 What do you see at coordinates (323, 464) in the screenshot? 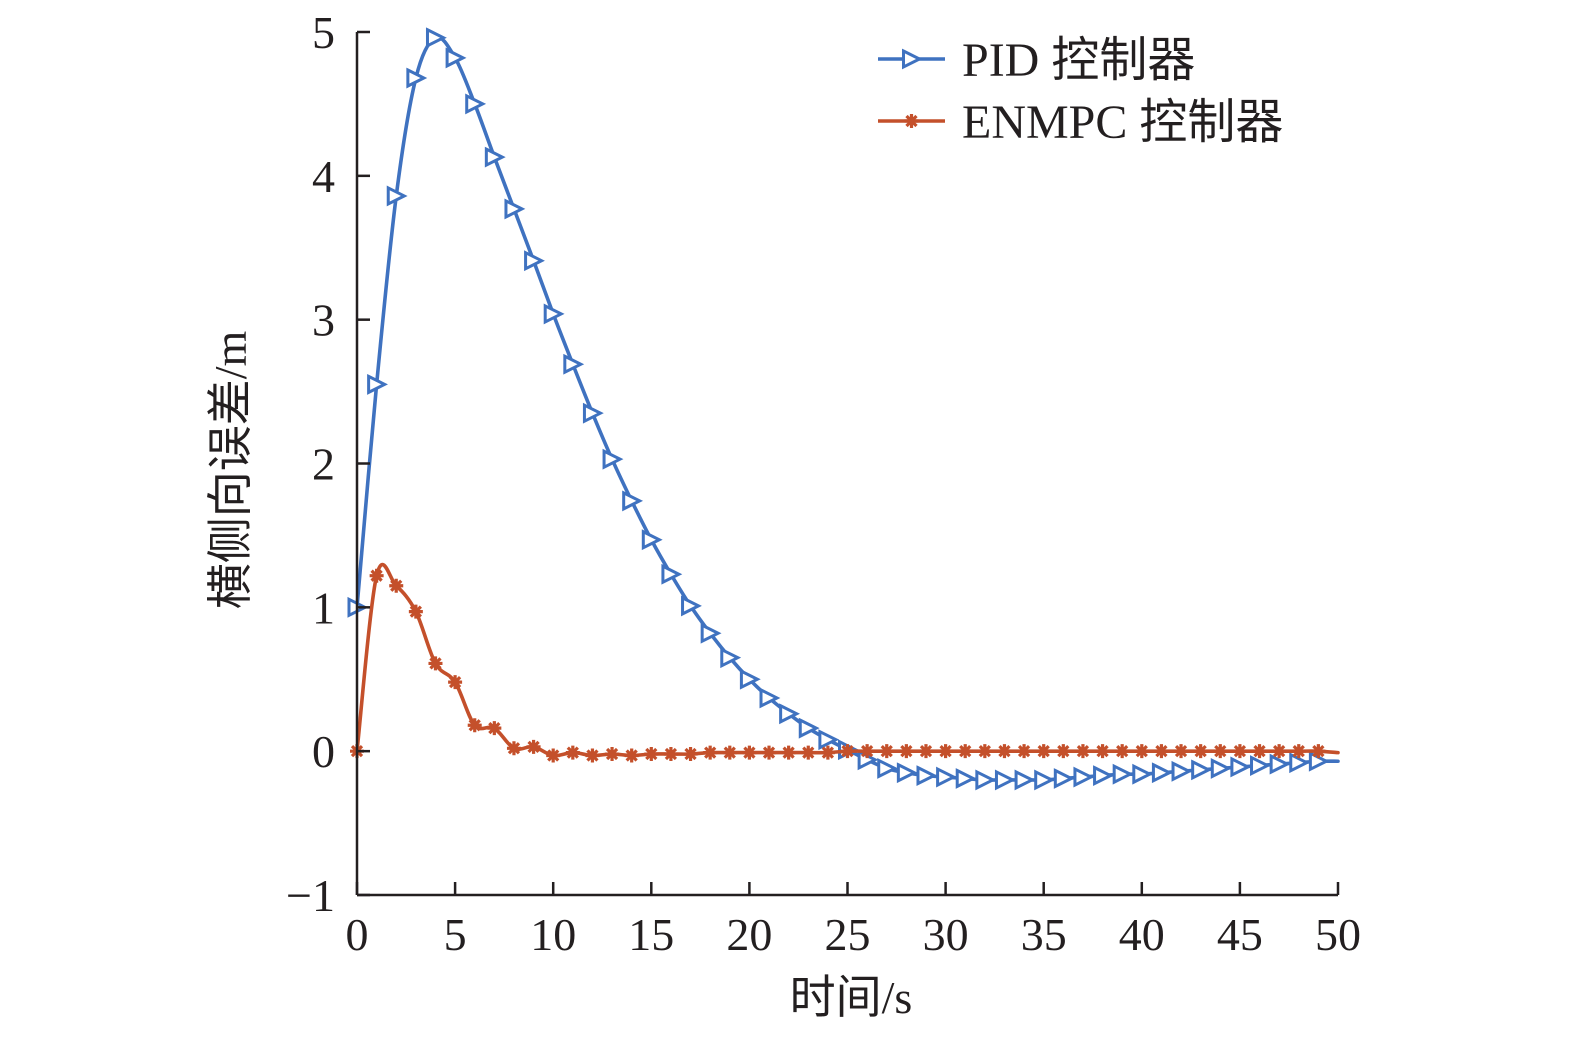
I see `y-tick-label: 2` at bounding box center [323, 464].